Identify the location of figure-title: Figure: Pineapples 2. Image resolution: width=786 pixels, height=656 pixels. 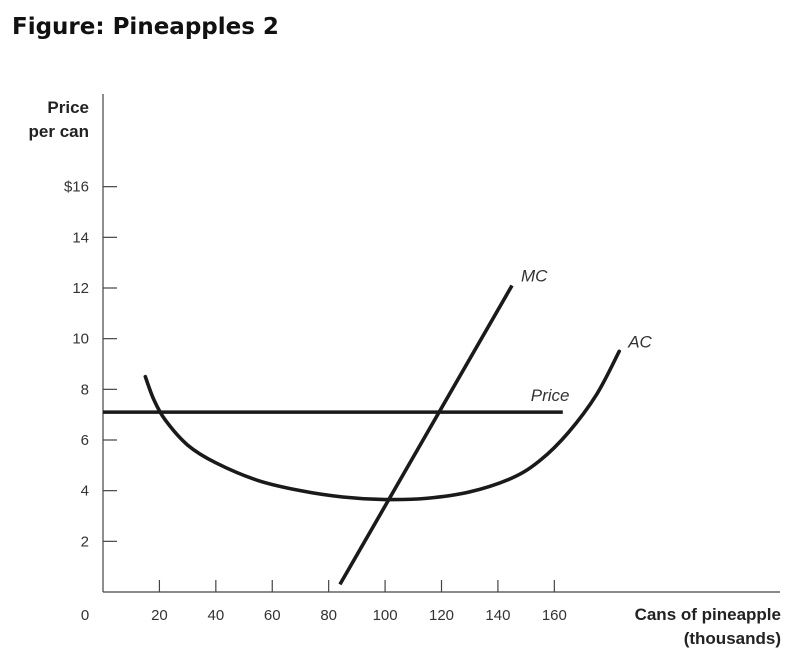
(145, 27).